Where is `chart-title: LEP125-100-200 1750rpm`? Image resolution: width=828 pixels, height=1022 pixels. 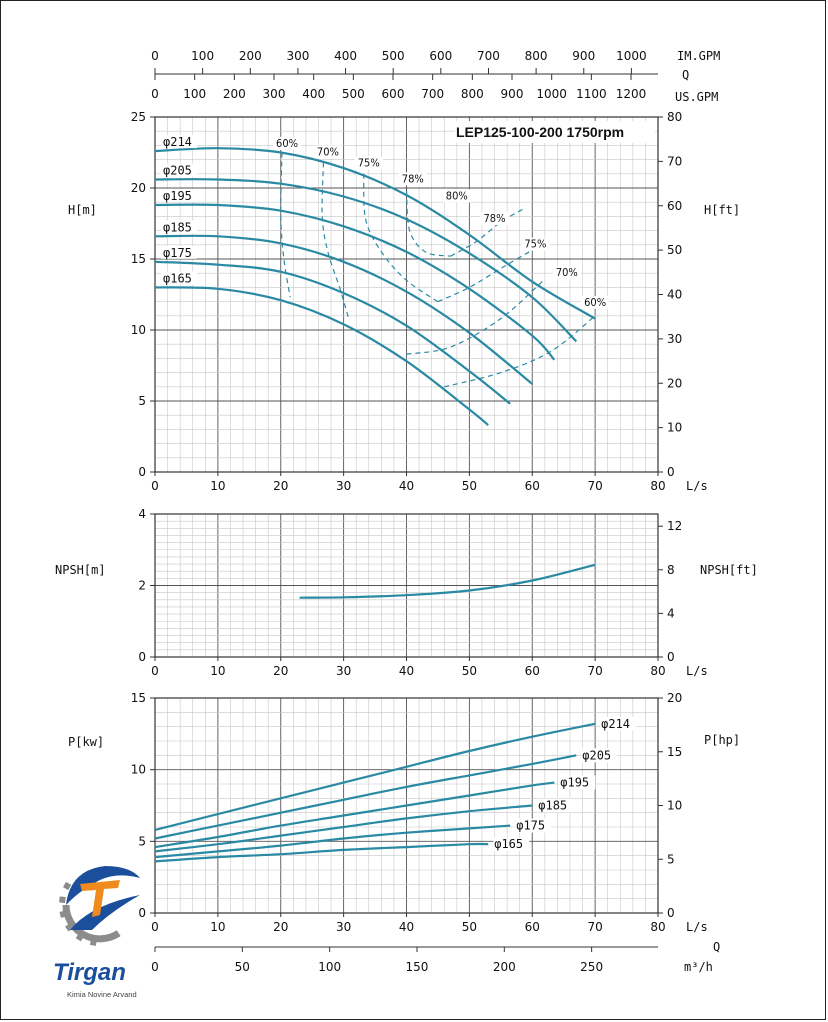
chart-title: LEP125-100-200 1750rpm is located at coordinates (540, 132).